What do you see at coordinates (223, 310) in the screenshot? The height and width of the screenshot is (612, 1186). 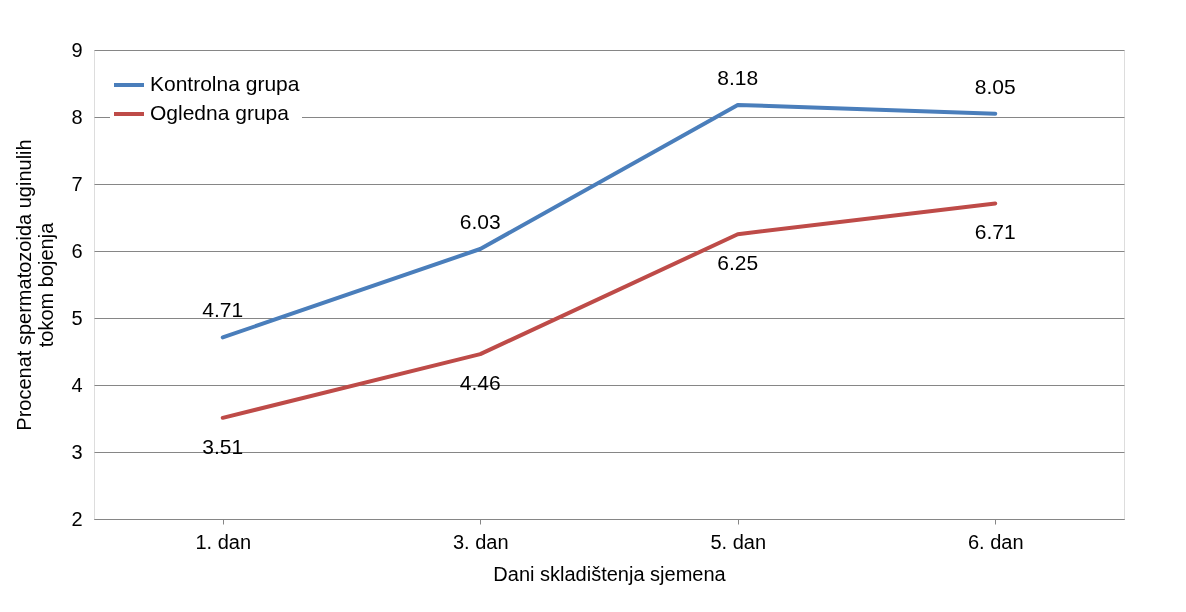 I see `data-label: 4.71` at bounding box center [223, 310].